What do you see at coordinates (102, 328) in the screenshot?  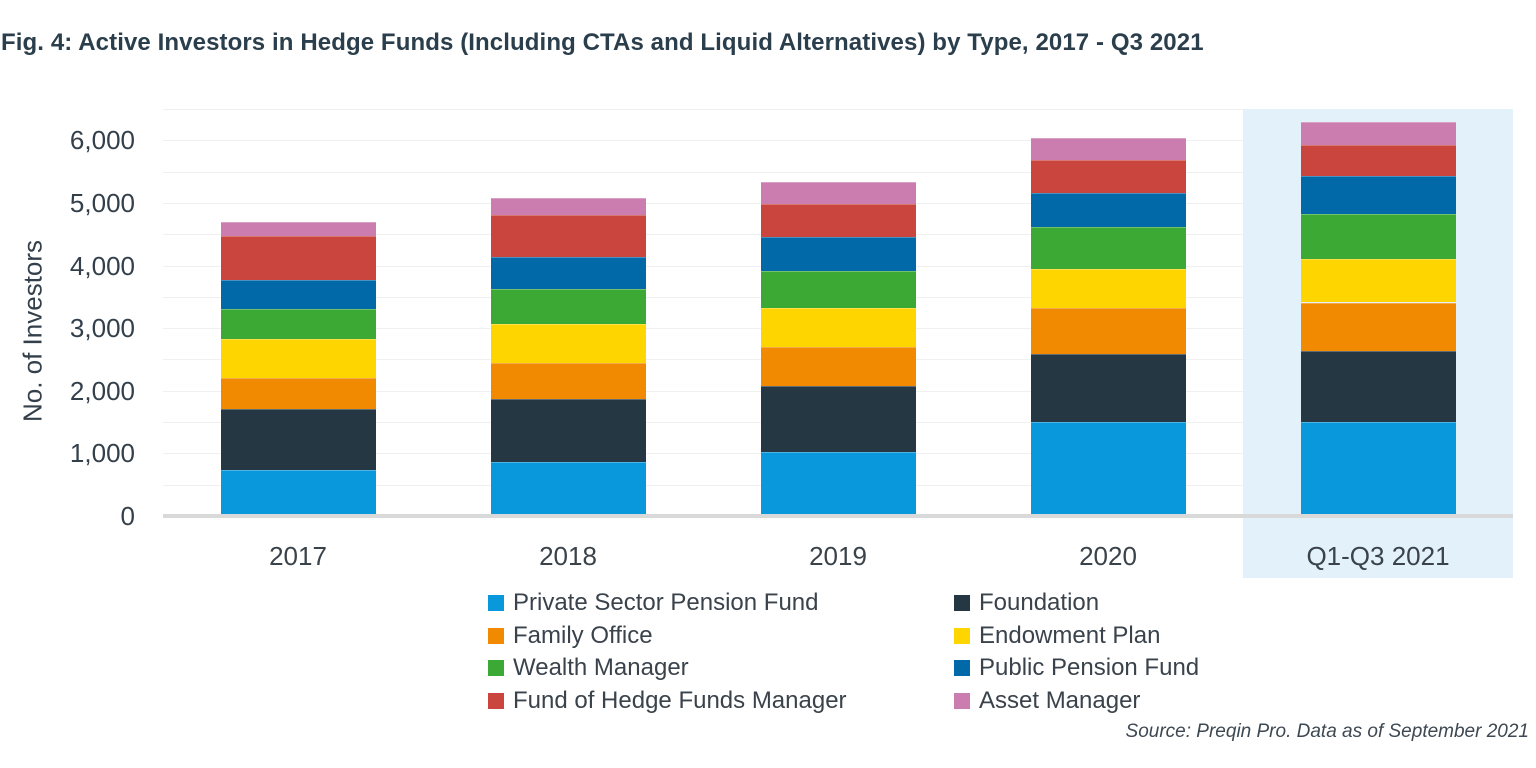 I see `y-tick-label-3000: 3,000` at bounding box center [102, 328].